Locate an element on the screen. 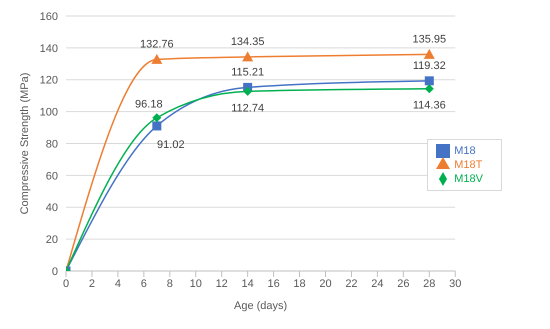  data-label: 134.35 is located at coordinates (247, 42).